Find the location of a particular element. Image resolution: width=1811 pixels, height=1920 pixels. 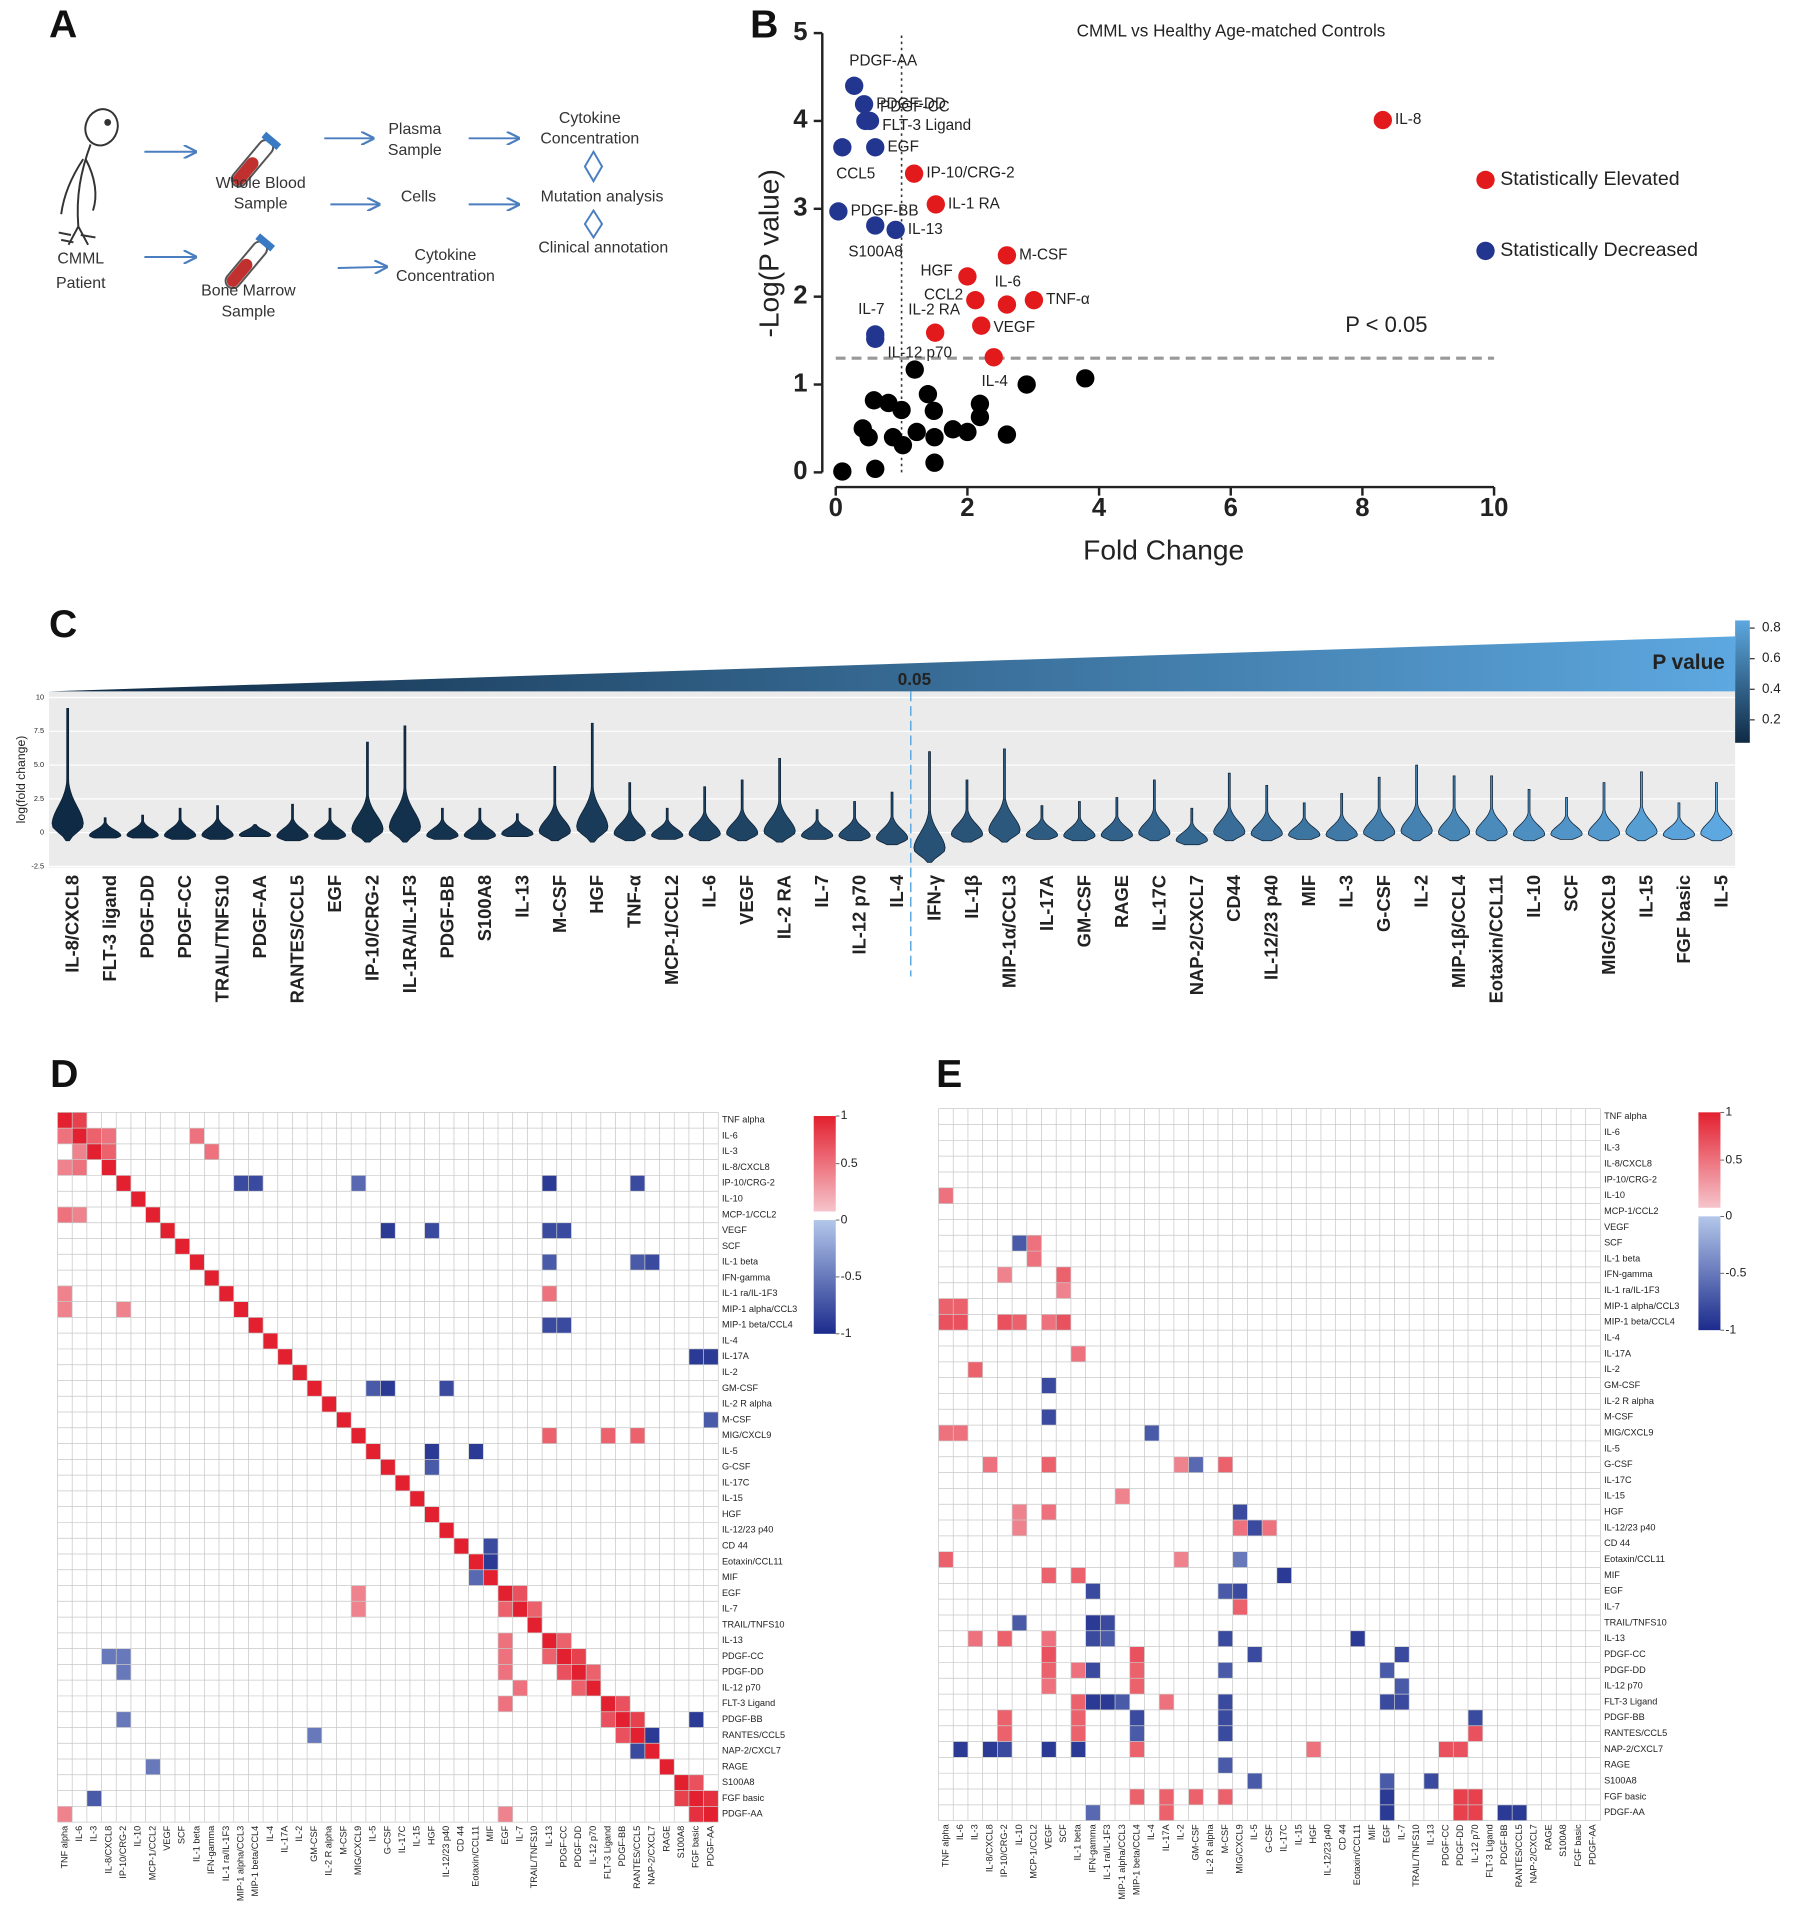

column-label: HGF is located at coordinates (431, 1835).